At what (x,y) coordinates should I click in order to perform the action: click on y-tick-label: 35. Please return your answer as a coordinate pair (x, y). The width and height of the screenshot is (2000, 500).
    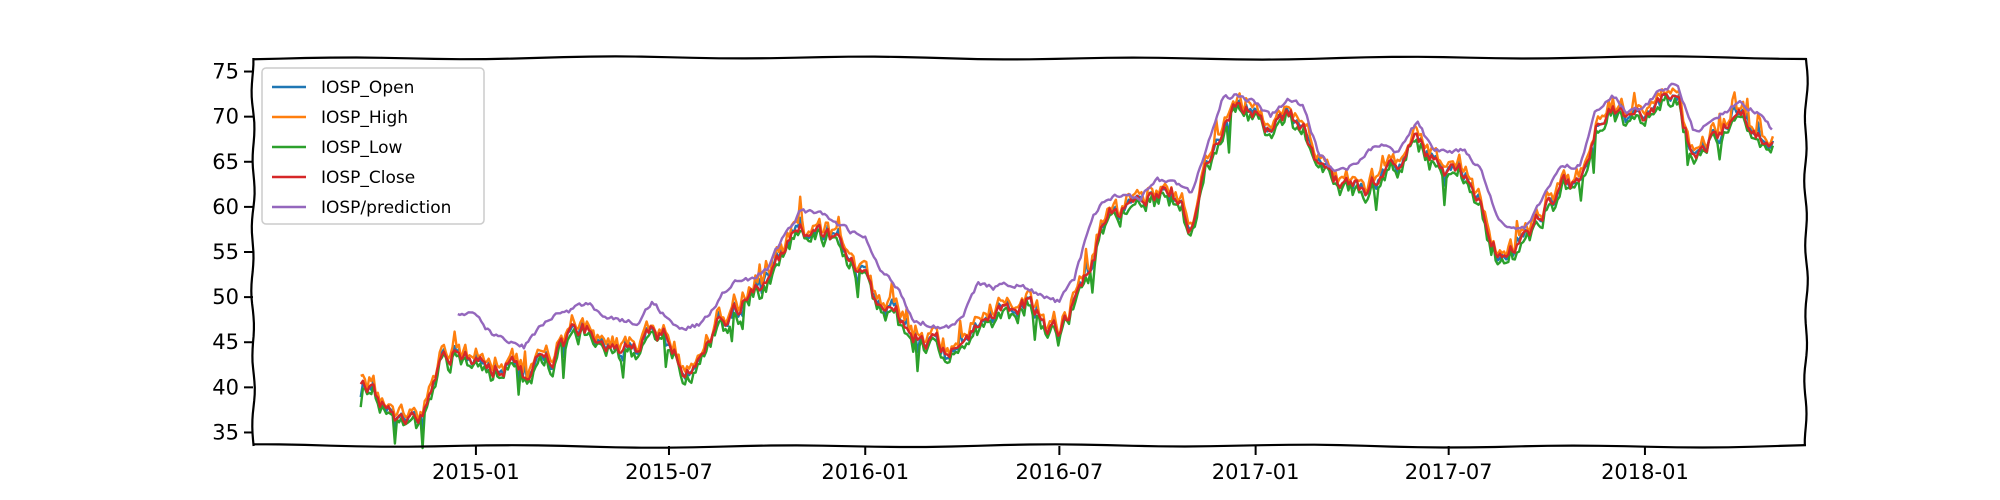
    Looking at the image, I should click on (225, 432).